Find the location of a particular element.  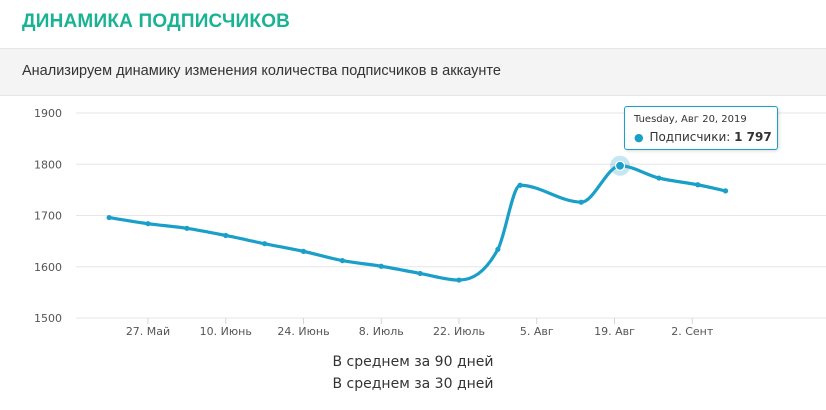

legend-item-90-days: В среднем за 90 дней is located at coordinates (413, 362).